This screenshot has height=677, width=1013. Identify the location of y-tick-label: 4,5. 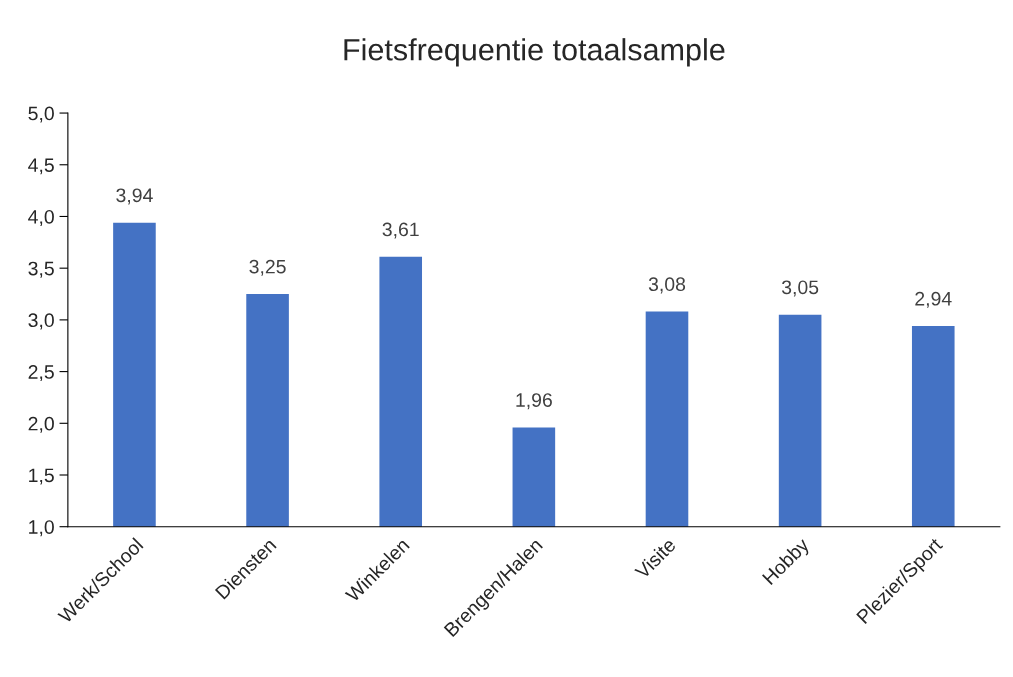
(41, 166).